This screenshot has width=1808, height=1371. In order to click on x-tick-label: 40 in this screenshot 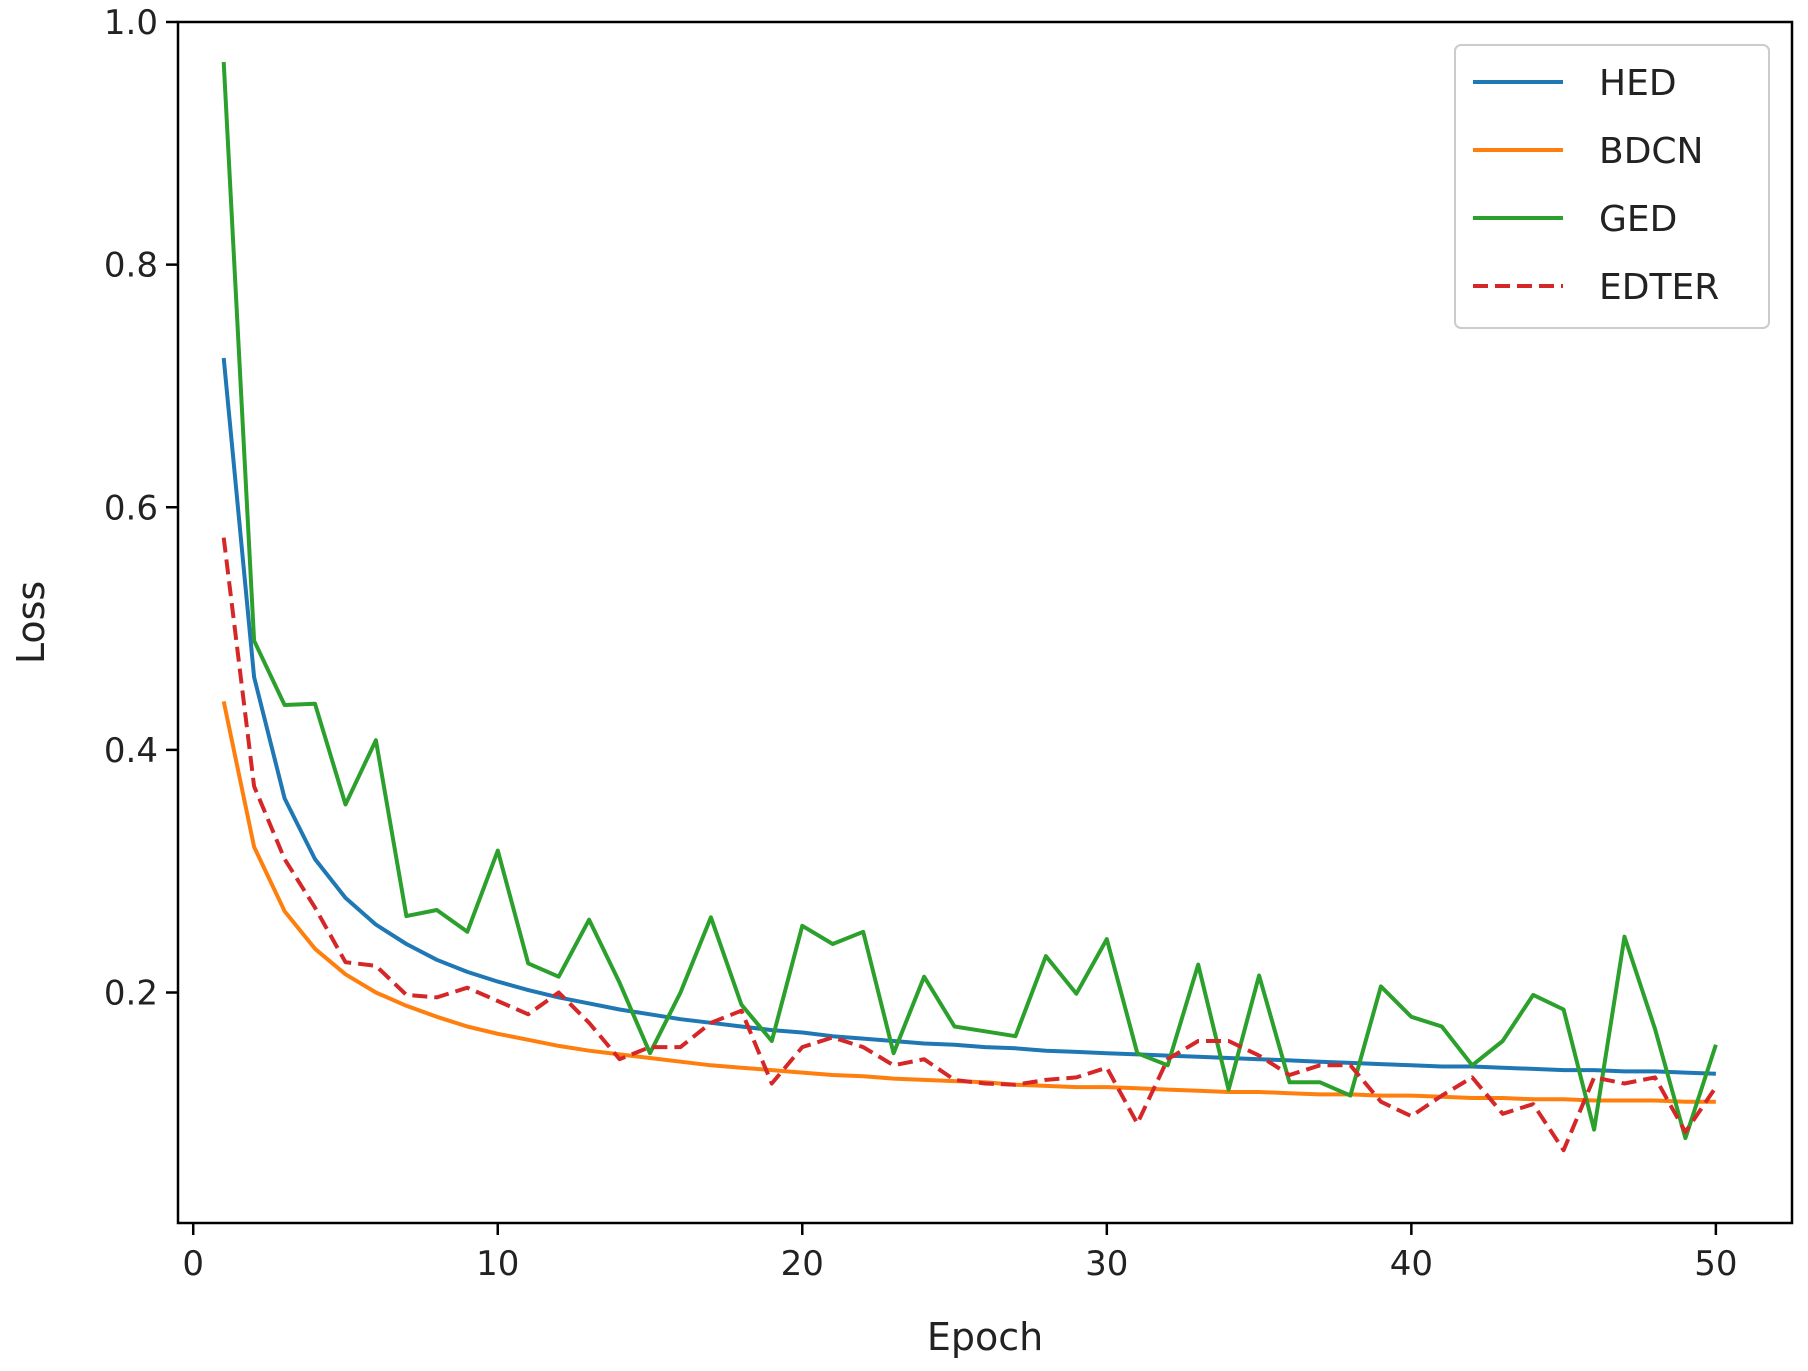, I will do `click(1411, 1264)`.